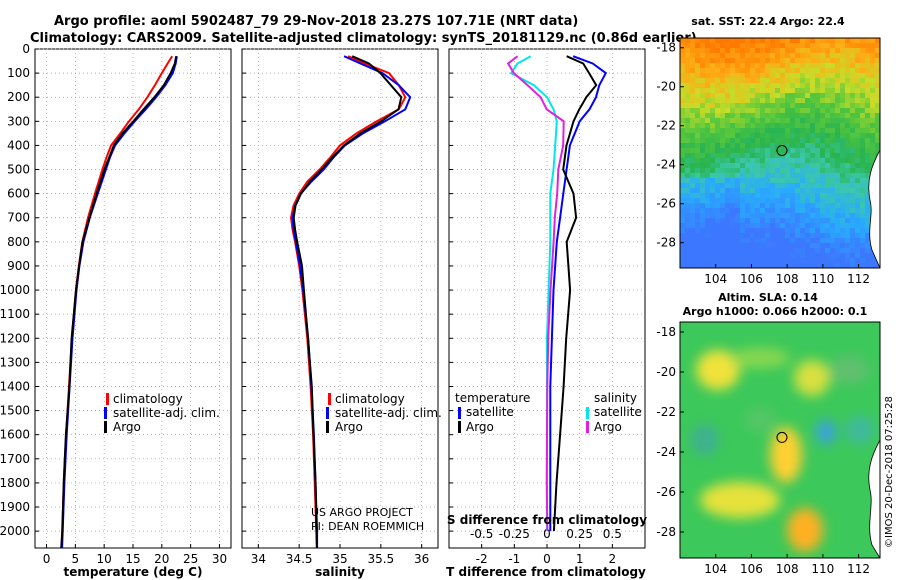 The image size is (900, 580). Describe the element at coordinates (666, 492) in the screenshot. I see `map-y-tick-label: -26` at that location.